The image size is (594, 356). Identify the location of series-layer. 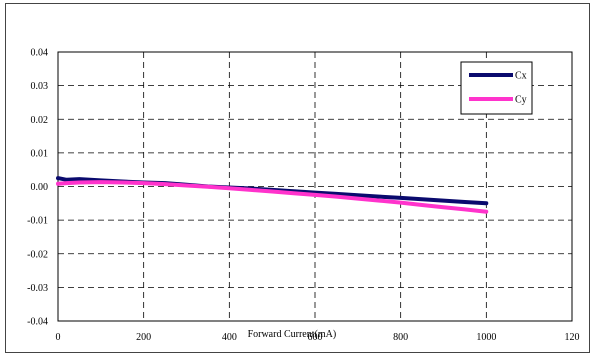
(272, 195).